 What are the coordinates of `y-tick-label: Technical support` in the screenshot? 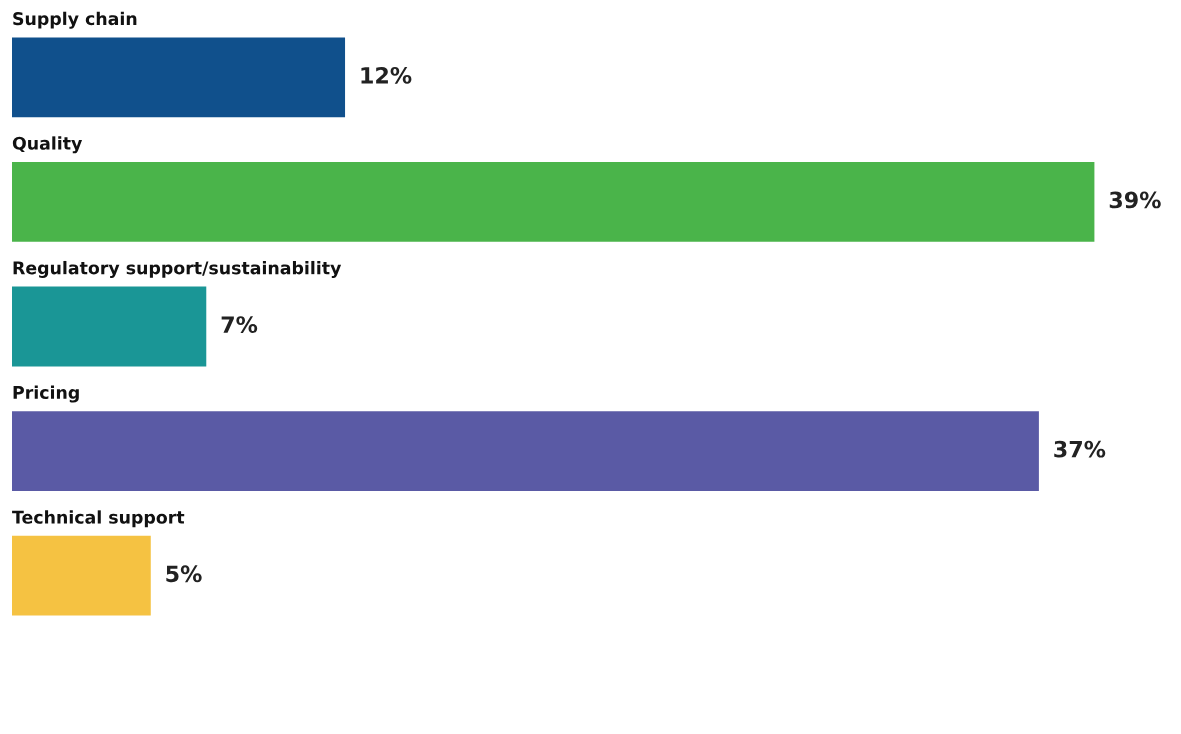 It's located at (98, 519).